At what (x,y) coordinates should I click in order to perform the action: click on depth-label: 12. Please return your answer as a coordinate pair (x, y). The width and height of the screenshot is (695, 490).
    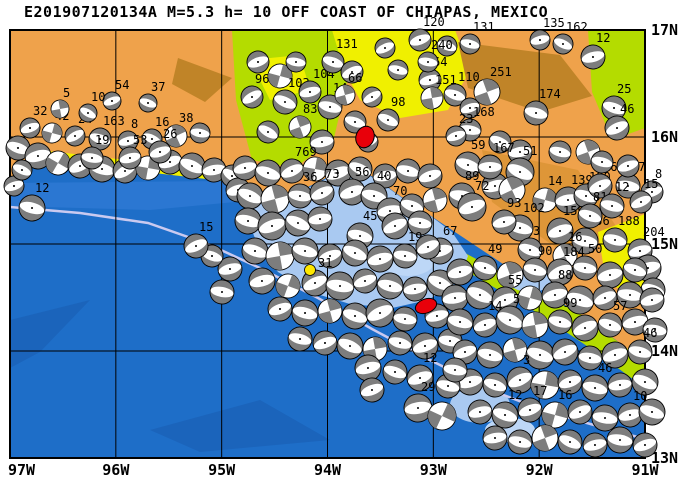
    Looking at the image, I should click on (430, 358).